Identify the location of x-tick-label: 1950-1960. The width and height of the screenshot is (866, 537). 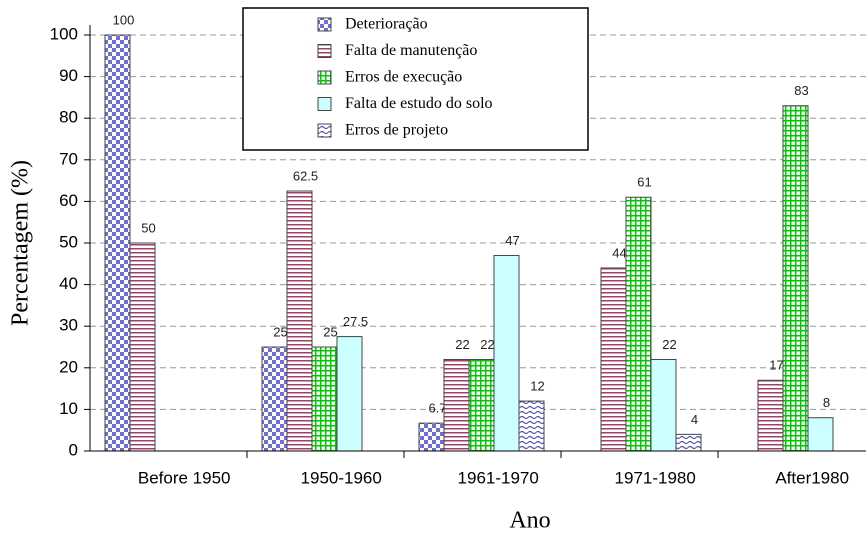
(341, 477).